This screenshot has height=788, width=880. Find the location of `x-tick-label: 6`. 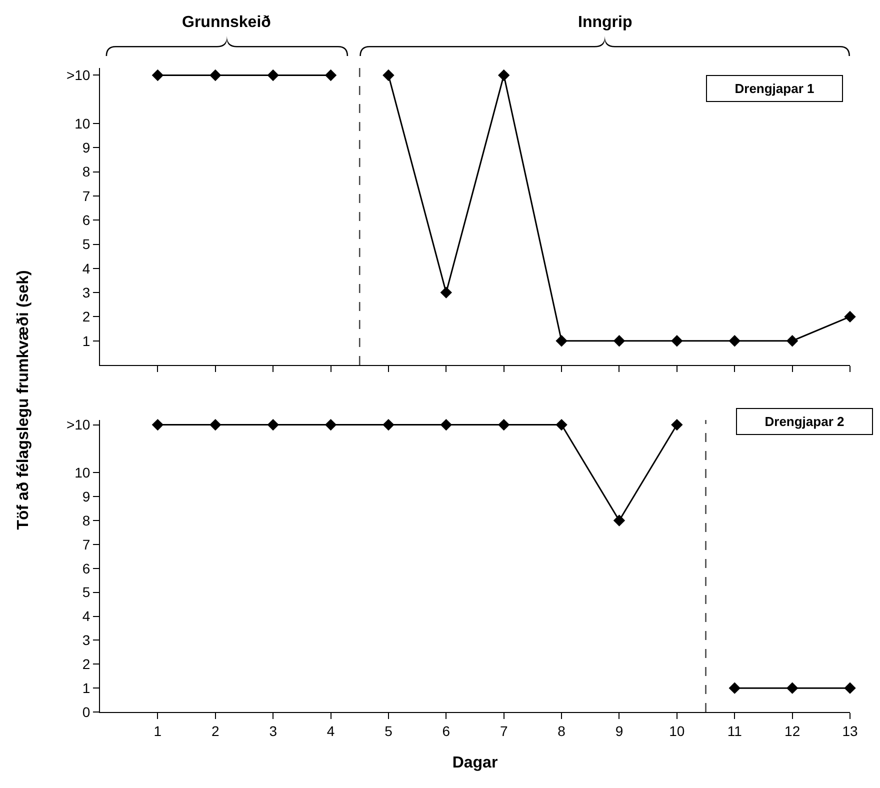

x-tick-label: 6 is located at coordinates (446, 730).